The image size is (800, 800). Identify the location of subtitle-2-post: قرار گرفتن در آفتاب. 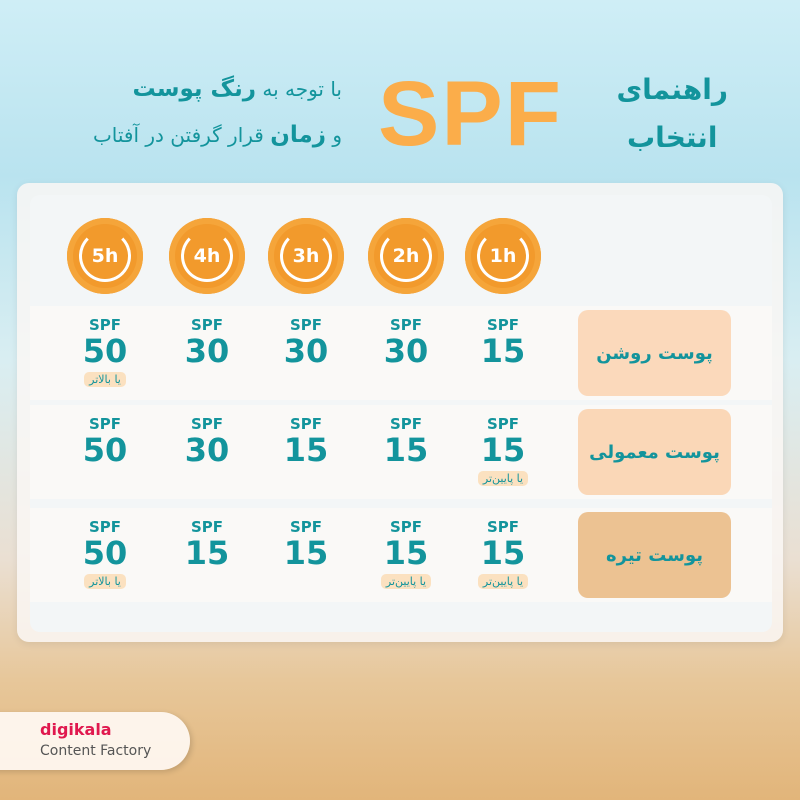
(178, 135).